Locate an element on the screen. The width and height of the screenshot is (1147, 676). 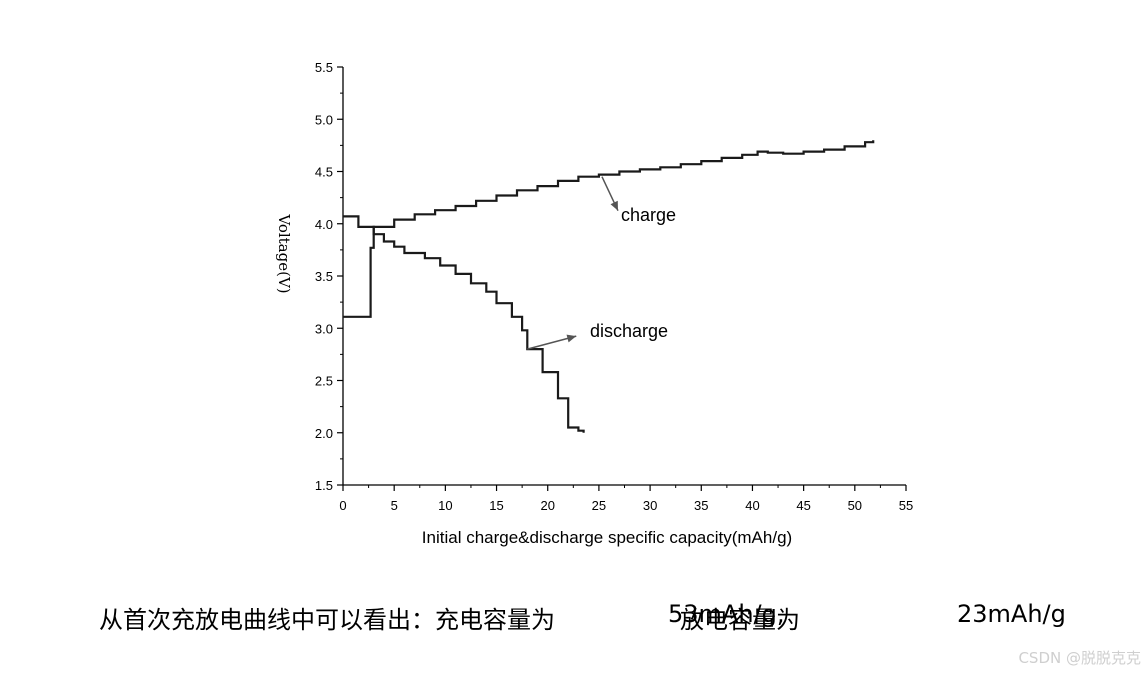
y-tick-label: 1.5 is located at coordinates (324, 485).